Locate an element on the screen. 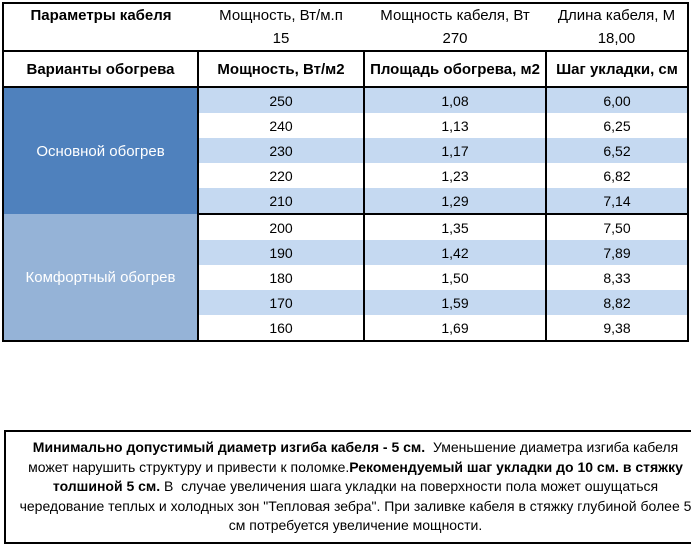 The height and width of the screenshot is (544, 691). cell-power: 170 is located at coordinates (281, 302).